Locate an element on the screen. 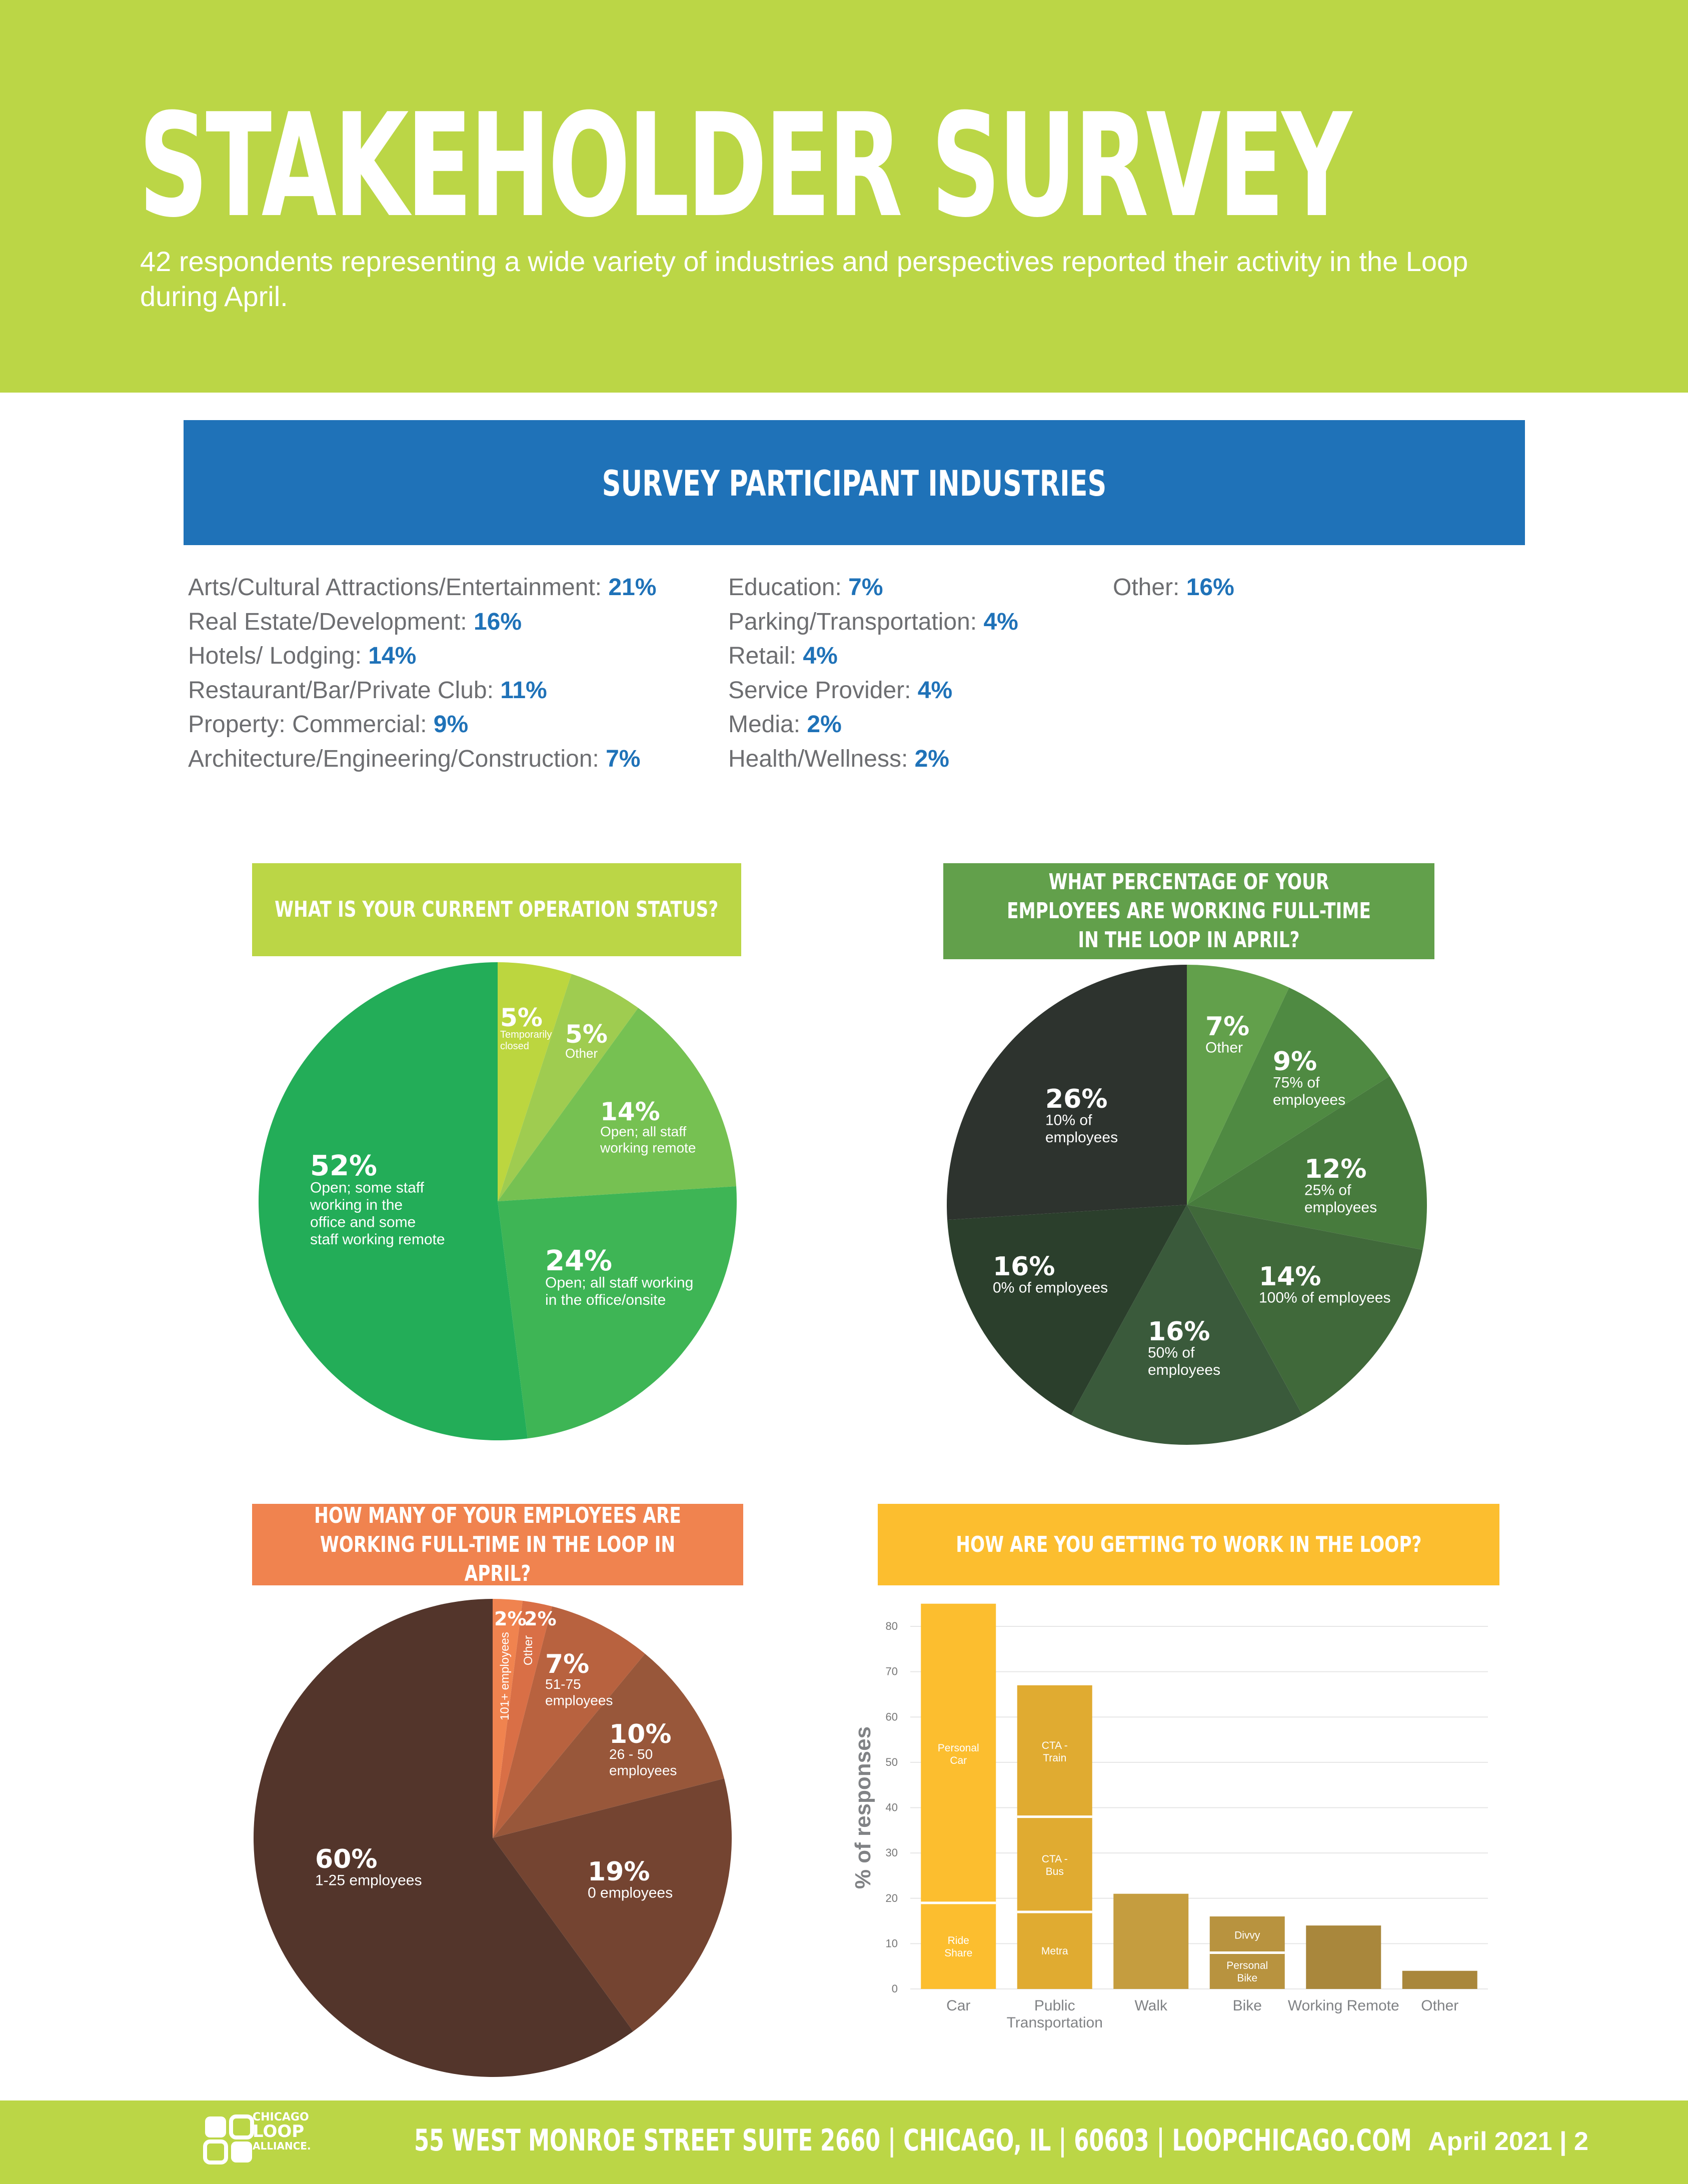  pie-percent-label: 12% is located at coordinates (1335, 1169).